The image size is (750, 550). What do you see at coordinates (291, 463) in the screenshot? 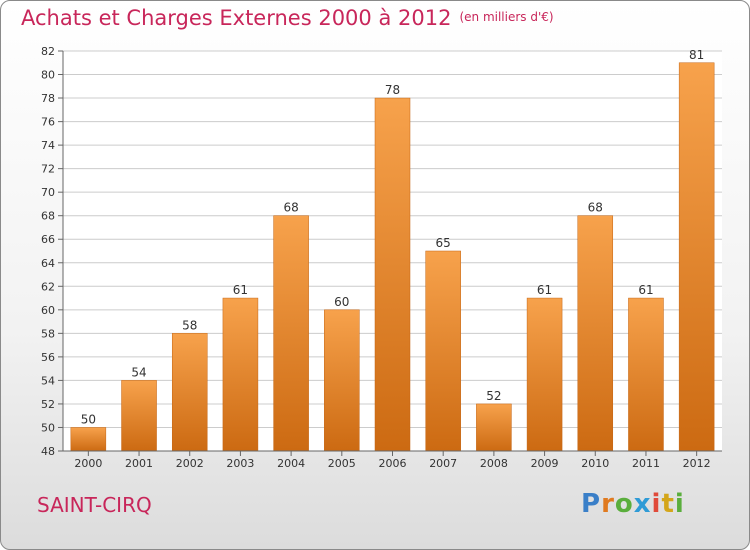
I see `x-tick-label-2004: 2004` at bounding box center [291, 463].